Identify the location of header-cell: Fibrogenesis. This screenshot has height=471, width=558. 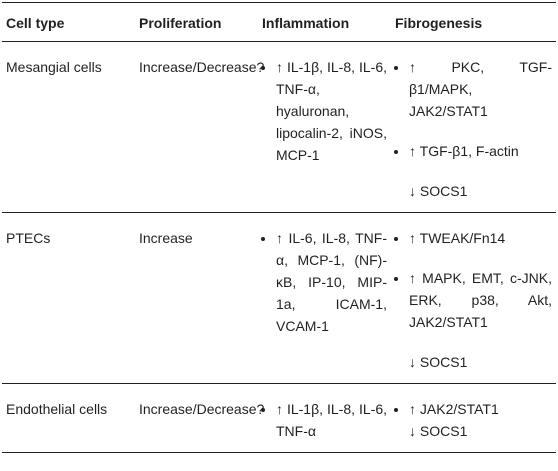
(473, 22).